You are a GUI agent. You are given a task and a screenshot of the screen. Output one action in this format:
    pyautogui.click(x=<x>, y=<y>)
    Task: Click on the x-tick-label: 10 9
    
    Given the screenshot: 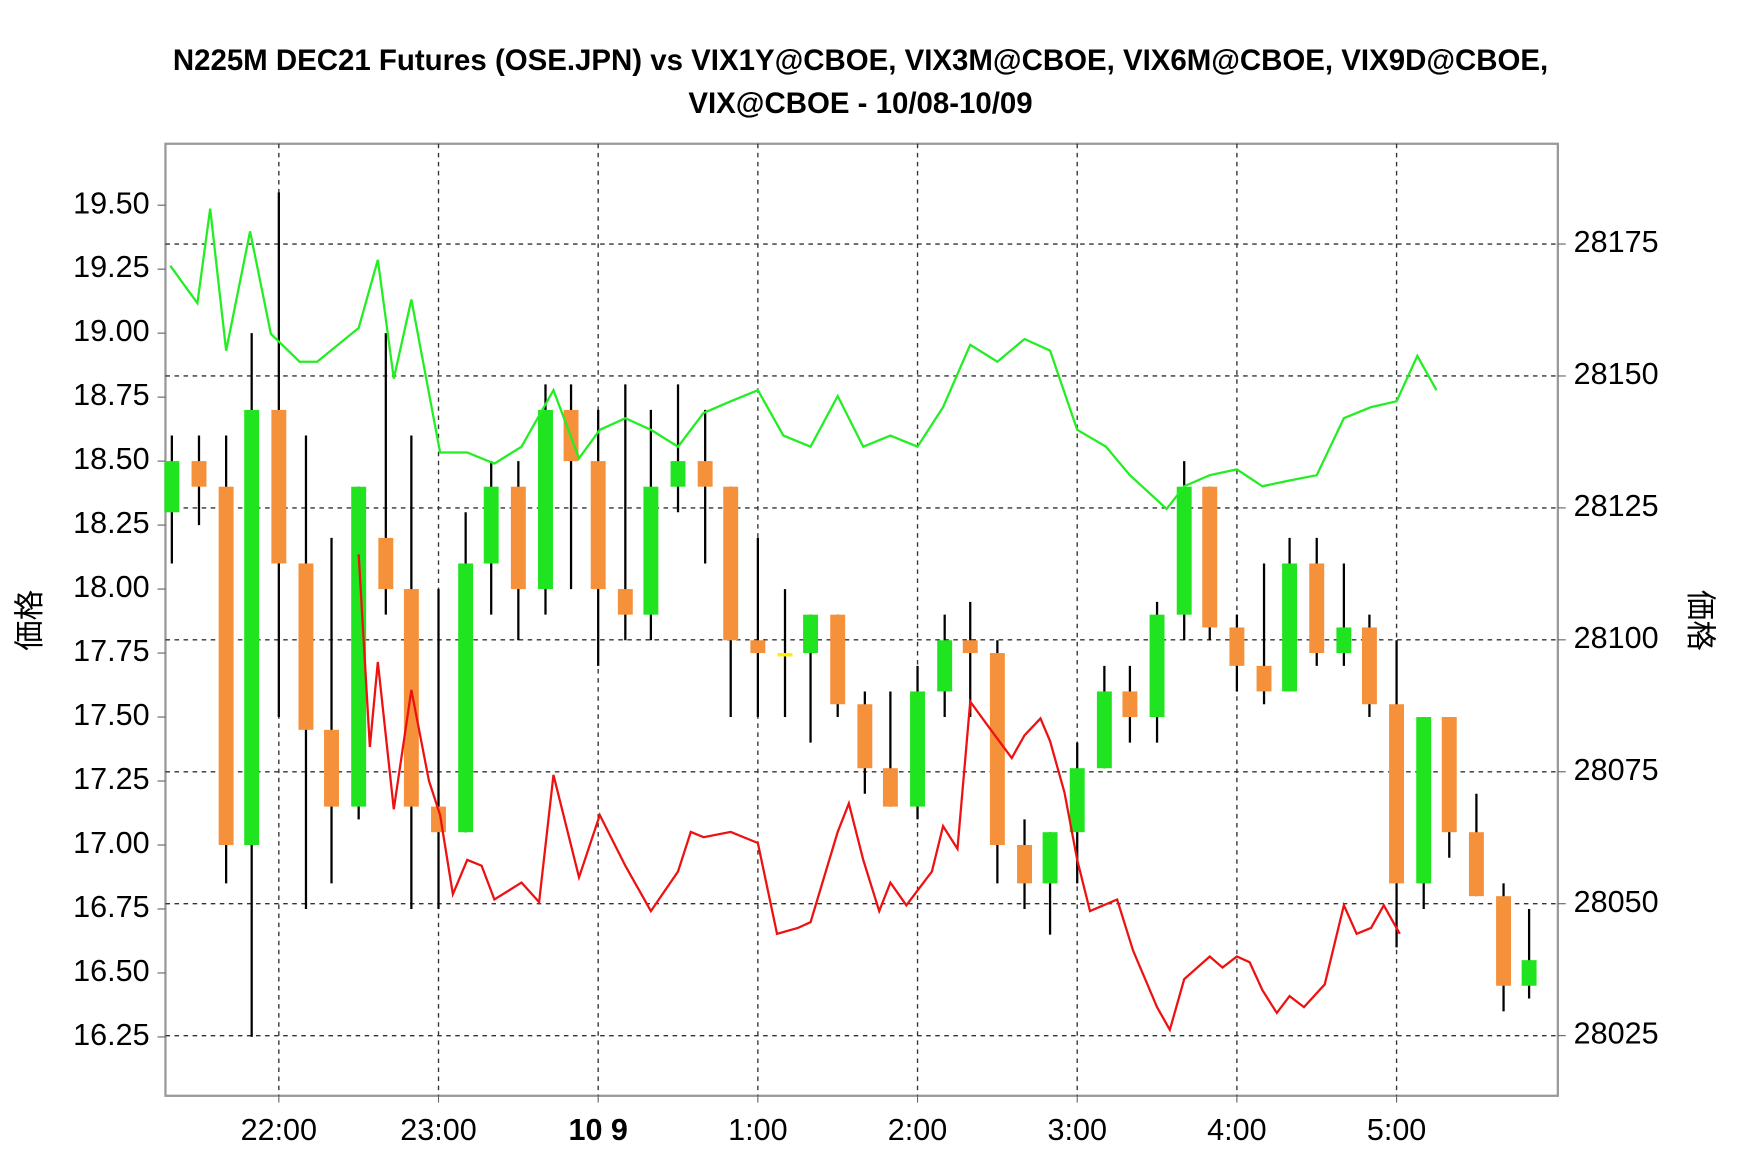 What is the action you would take?
    pyautogui.click(x=597, y=1130)
    